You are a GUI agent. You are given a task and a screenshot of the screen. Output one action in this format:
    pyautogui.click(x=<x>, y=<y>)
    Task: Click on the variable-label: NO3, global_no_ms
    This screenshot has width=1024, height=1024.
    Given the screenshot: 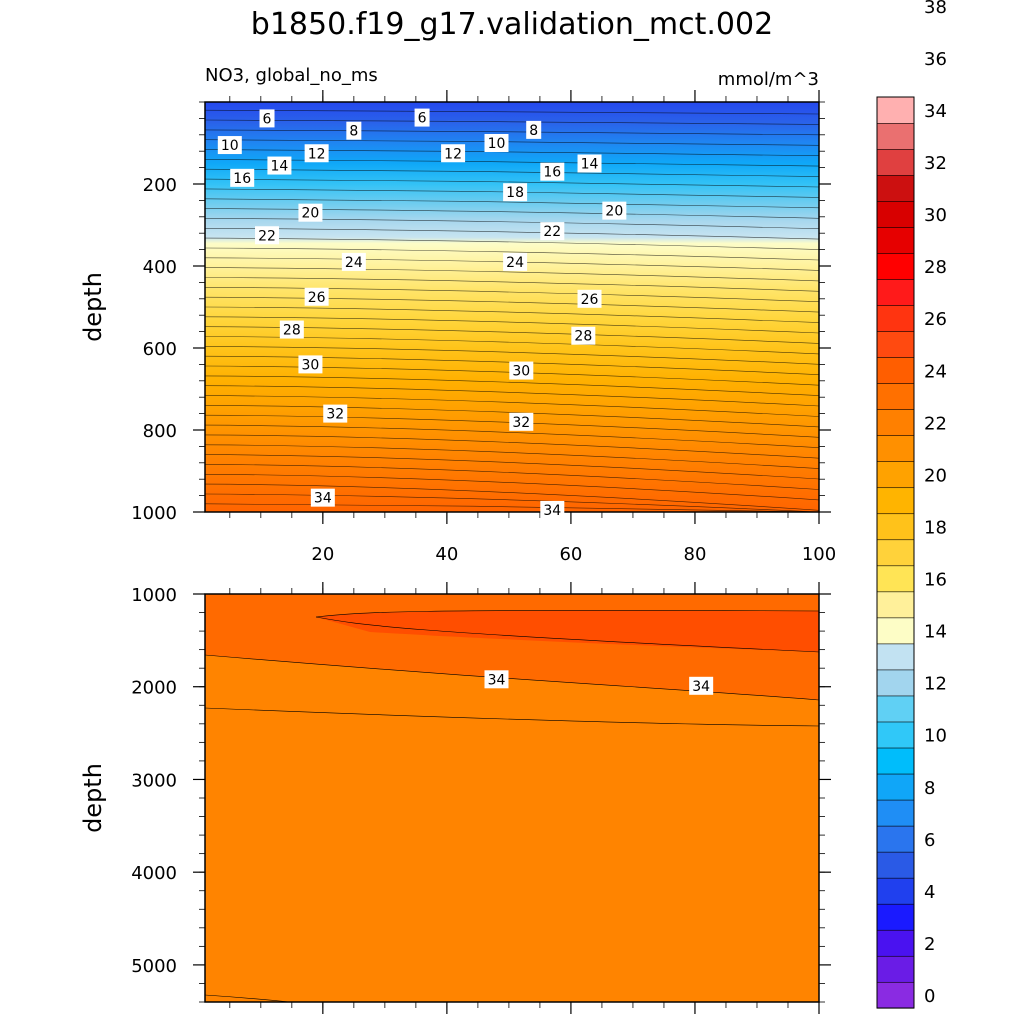 What is the action you would take?
    pyautogui.click(x=291, y=75)
    